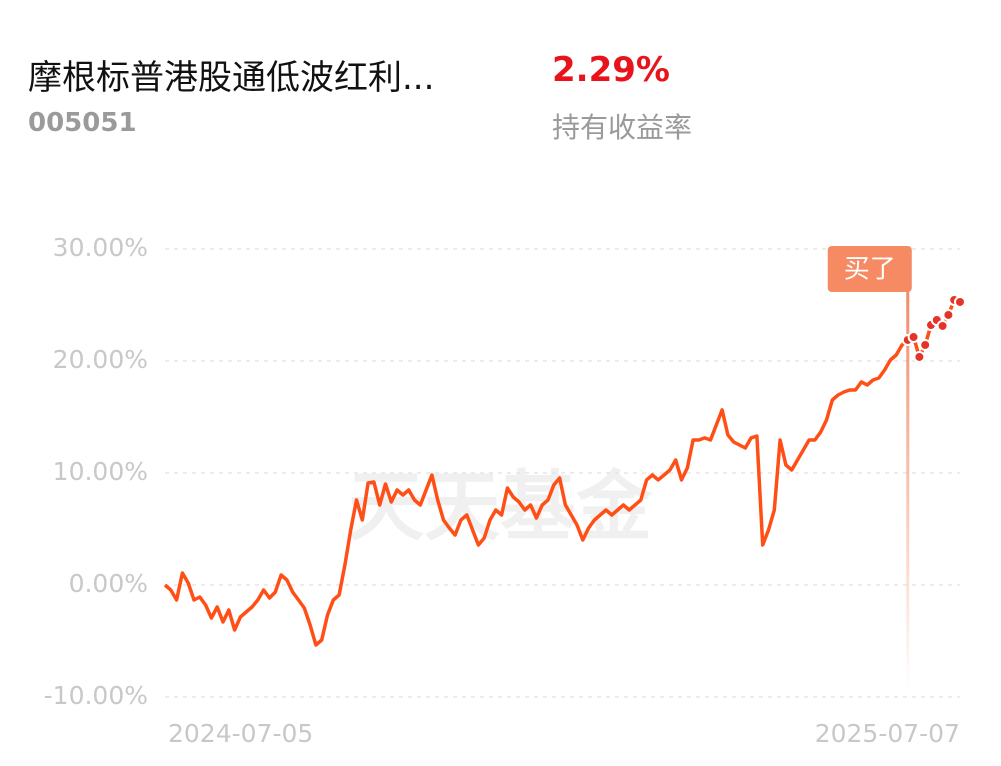  I want to click on watermark: 天天基金, so click(500, 506).